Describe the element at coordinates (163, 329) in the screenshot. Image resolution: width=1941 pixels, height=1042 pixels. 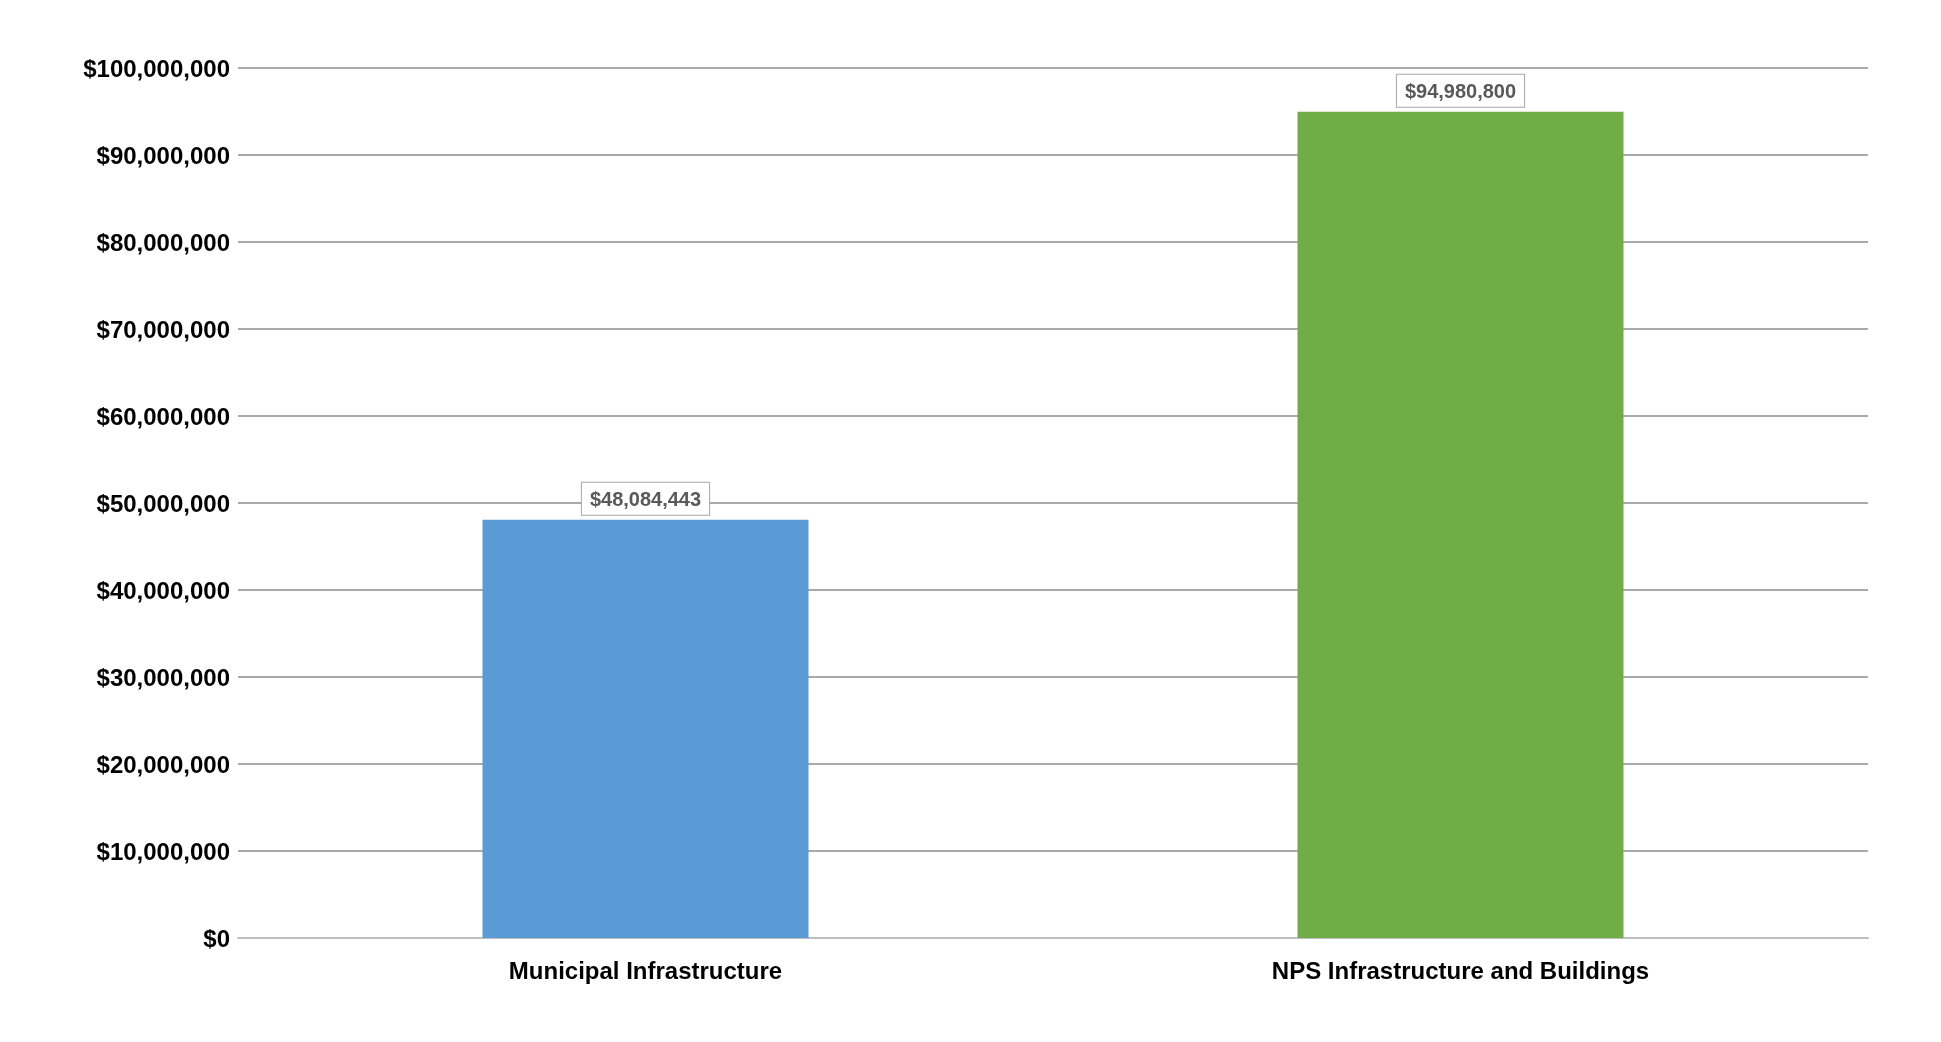
I see `y-tick-label: $70,000,000` at that location.